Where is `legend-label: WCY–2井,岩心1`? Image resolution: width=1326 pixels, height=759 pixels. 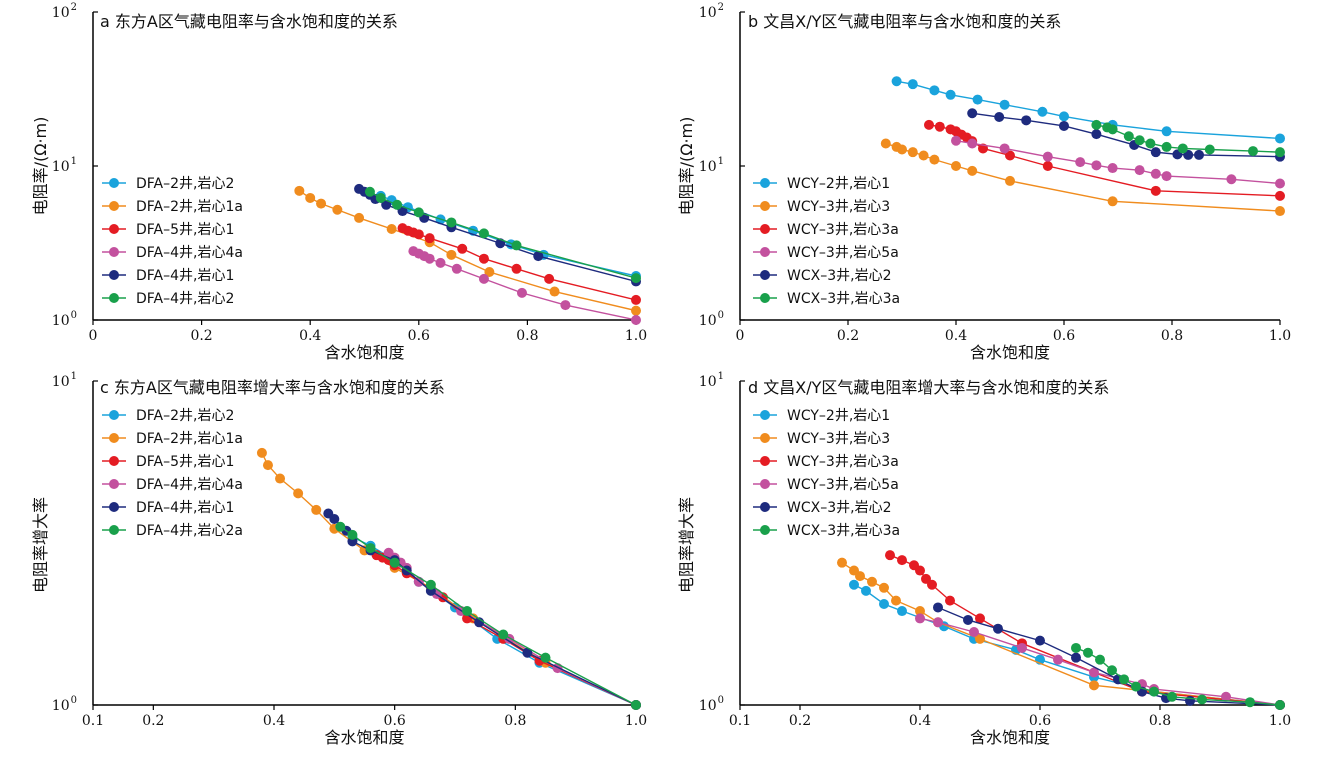
legend-label: WCY–2井,岩心1 is located at coordinates (838, 416).